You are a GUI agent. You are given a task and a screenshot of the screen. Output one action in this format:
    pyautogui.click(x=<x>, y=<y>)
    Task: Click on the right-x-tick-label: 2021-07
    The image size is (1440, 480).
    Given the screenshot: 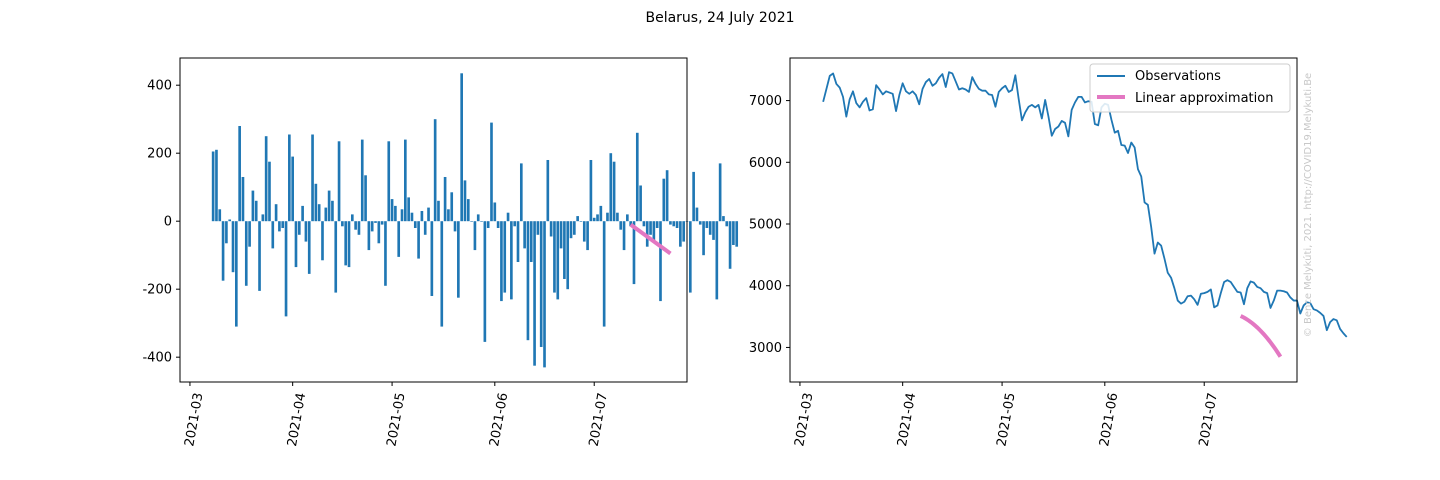 What is the action you would take?
    pyautogui.click(x=1209, y=420)
    